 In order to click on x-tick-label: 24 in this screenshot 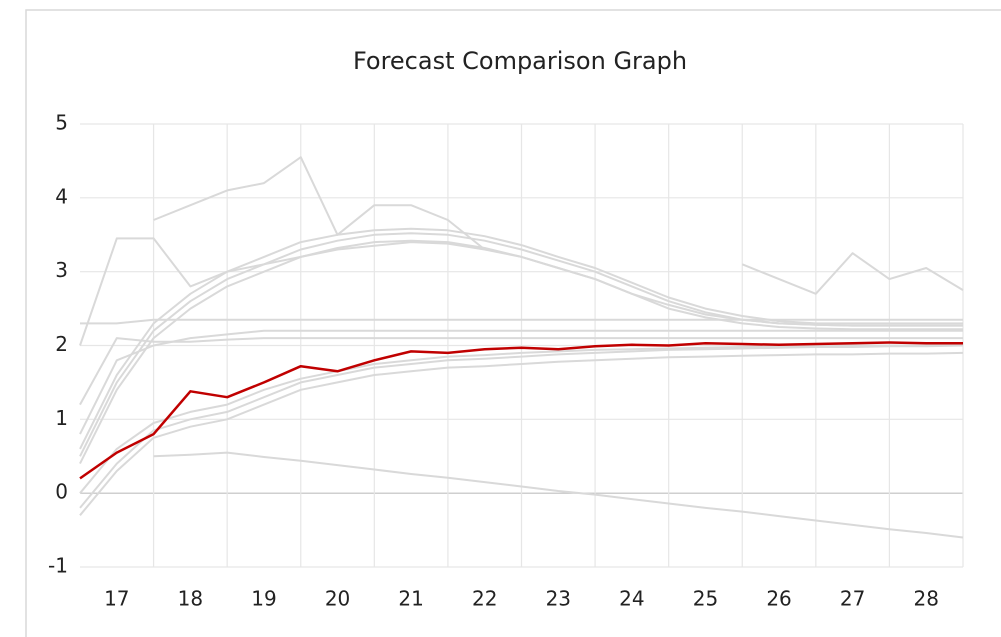, I will do `click(631, 599)`.